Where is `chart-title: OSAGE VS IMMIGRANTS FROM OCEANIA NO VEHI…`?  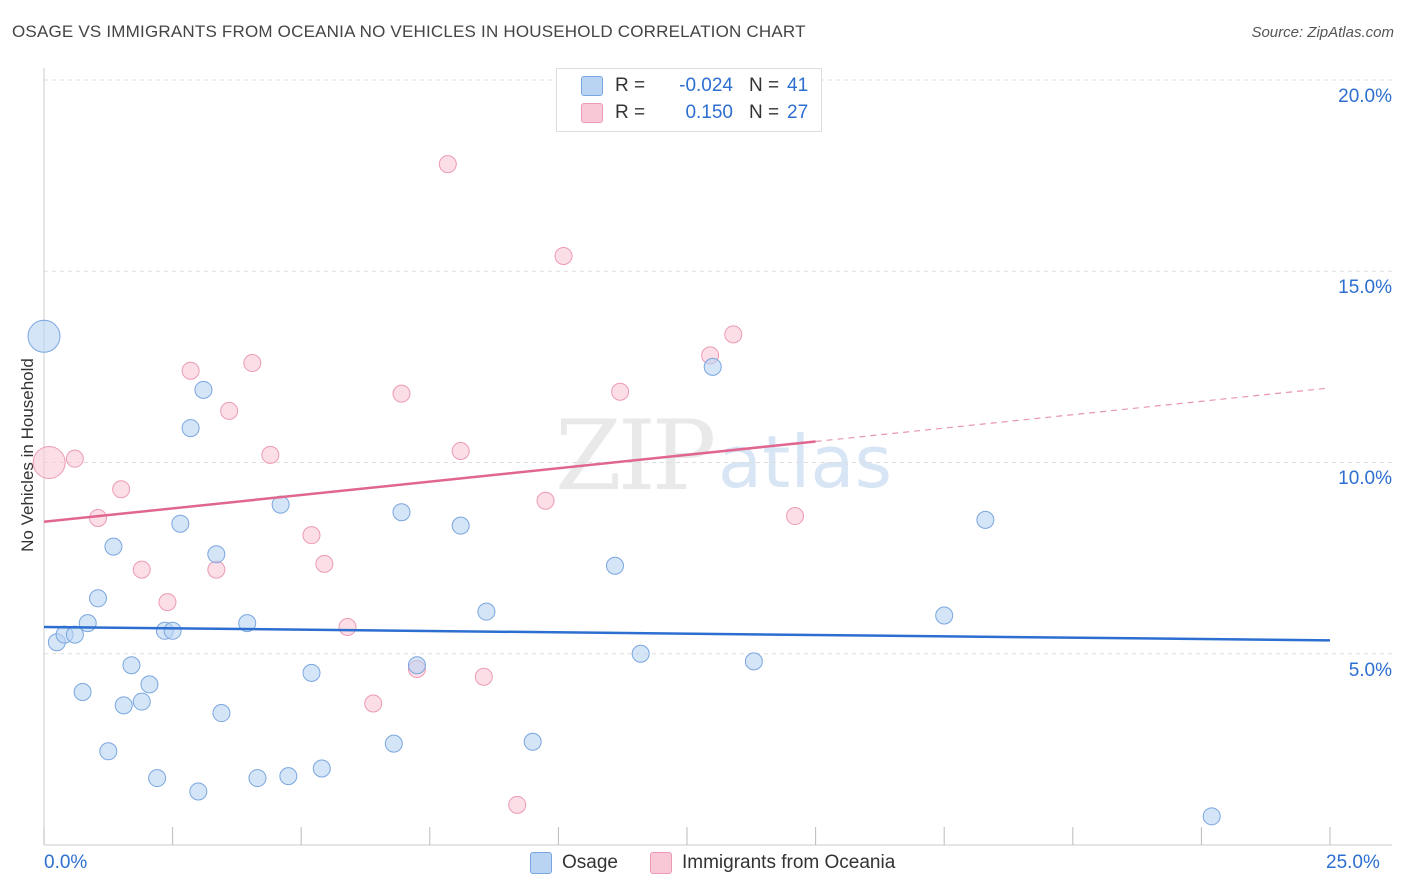 chart-title: OSAGE VS IMMIGRANTS FROM OCEANIA NO VEHI… is located at coordinates (409, 31).